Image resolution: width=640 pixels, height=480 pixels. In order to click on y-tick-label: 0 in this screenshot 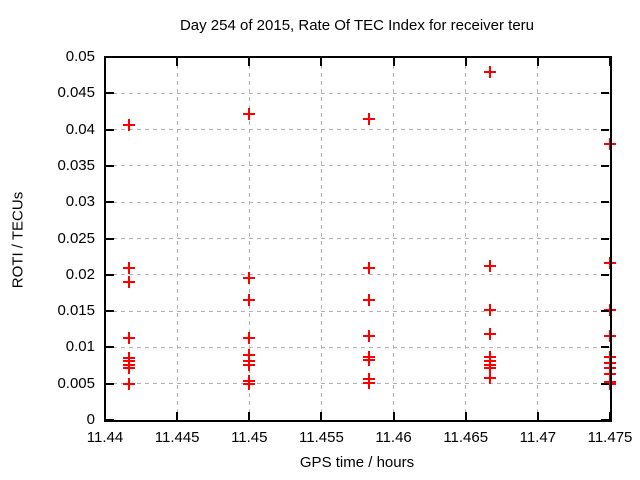, I will do `click(90, 419)`.